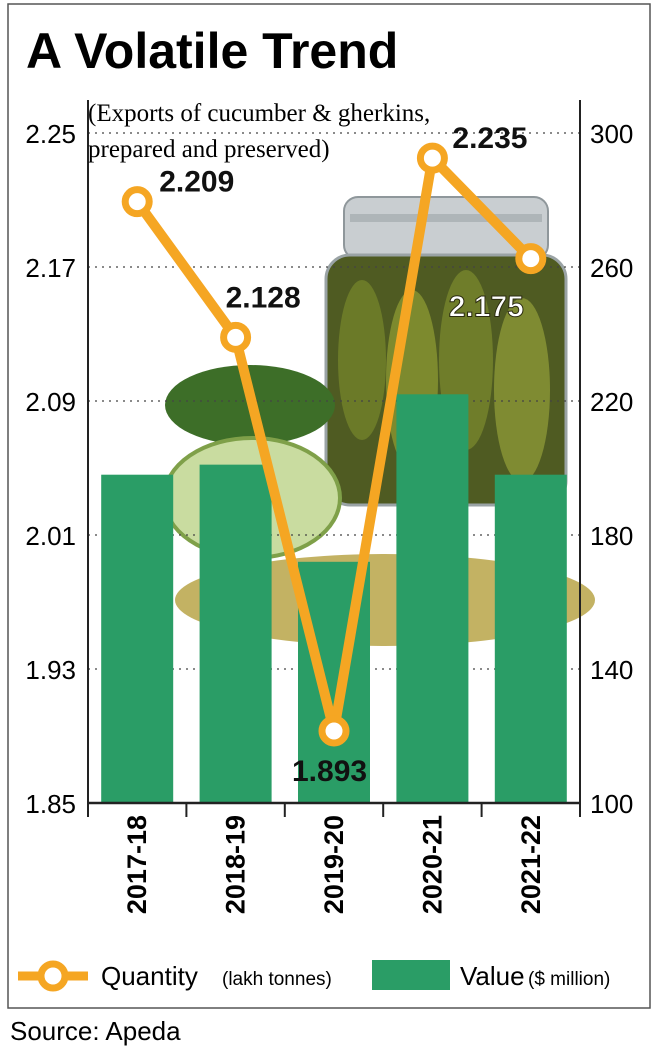 The height and width of the screenshot is (1053, 660). What do you see at coordinates (531, 864) in the screenshot?
I see `x-tick-label: 2021-22` at bounding box center [531, 864].